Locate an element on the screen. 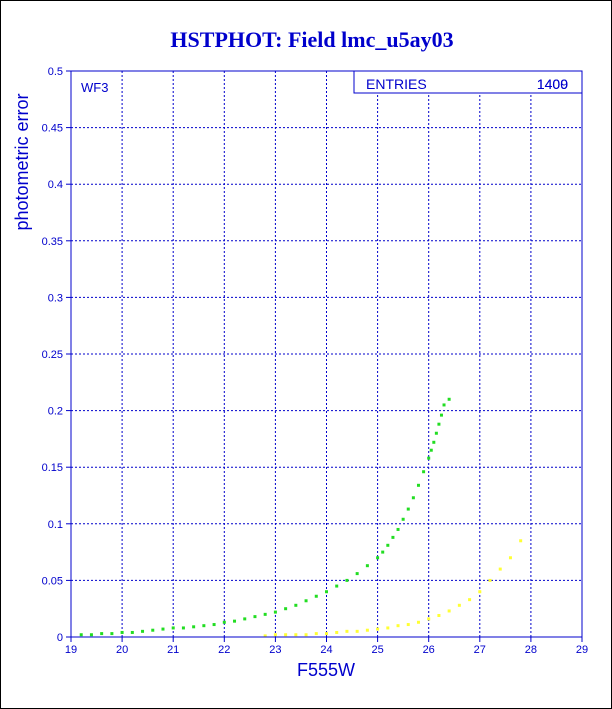  stats-entries-value: 1409 is located at coordinates (552, 84).